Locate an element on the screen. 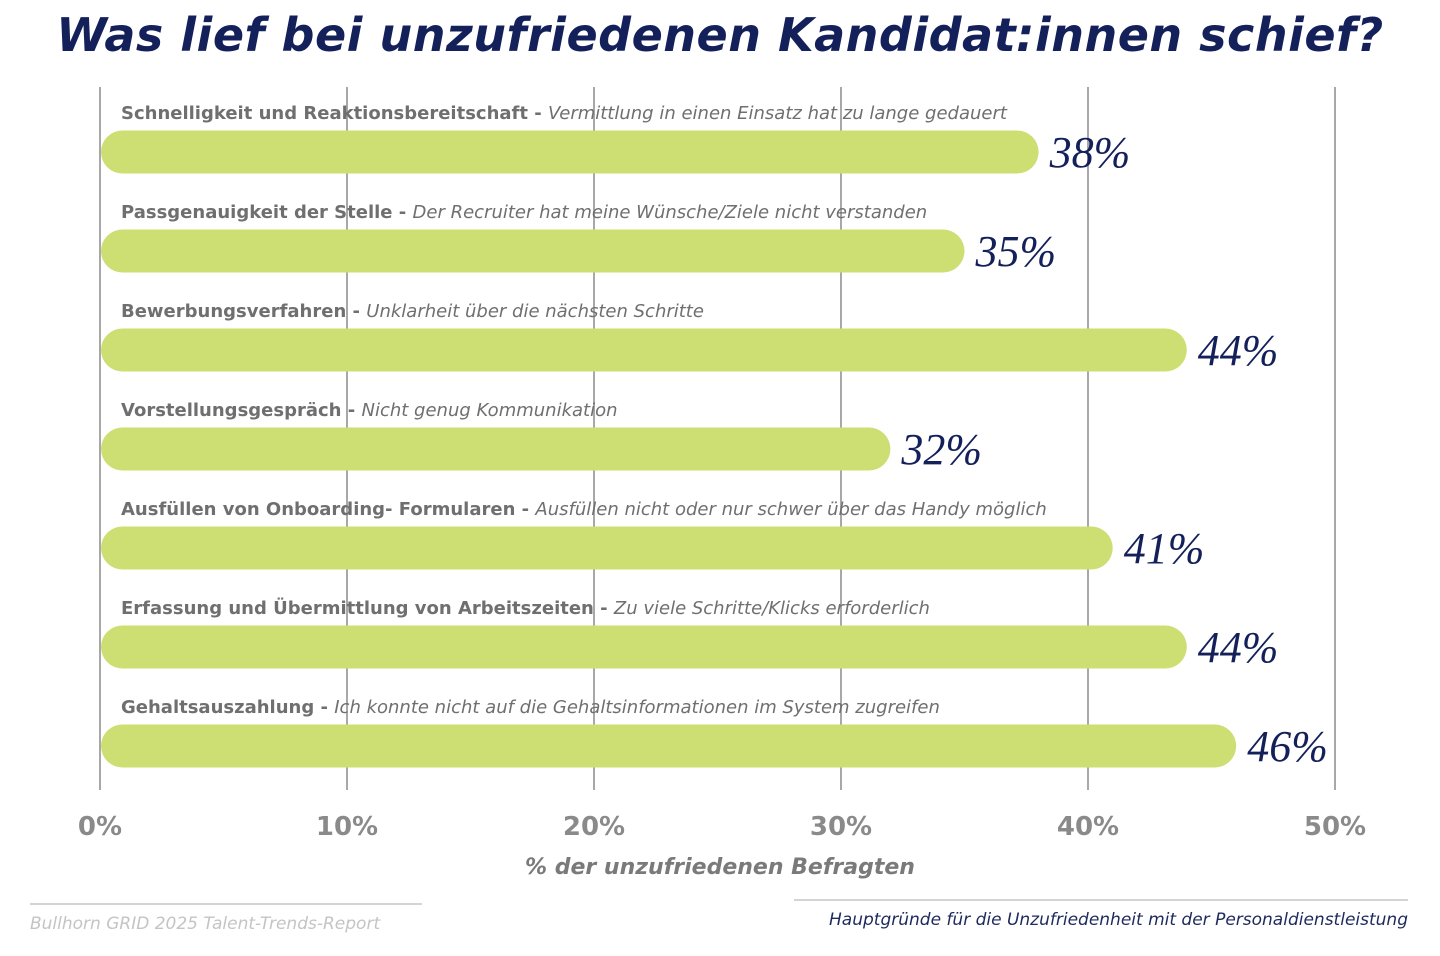 Image resolution: width=1440 pixels, height=956 pixels. category-name: Vorstellungsgespräch - is located at coordinates (241, 410).